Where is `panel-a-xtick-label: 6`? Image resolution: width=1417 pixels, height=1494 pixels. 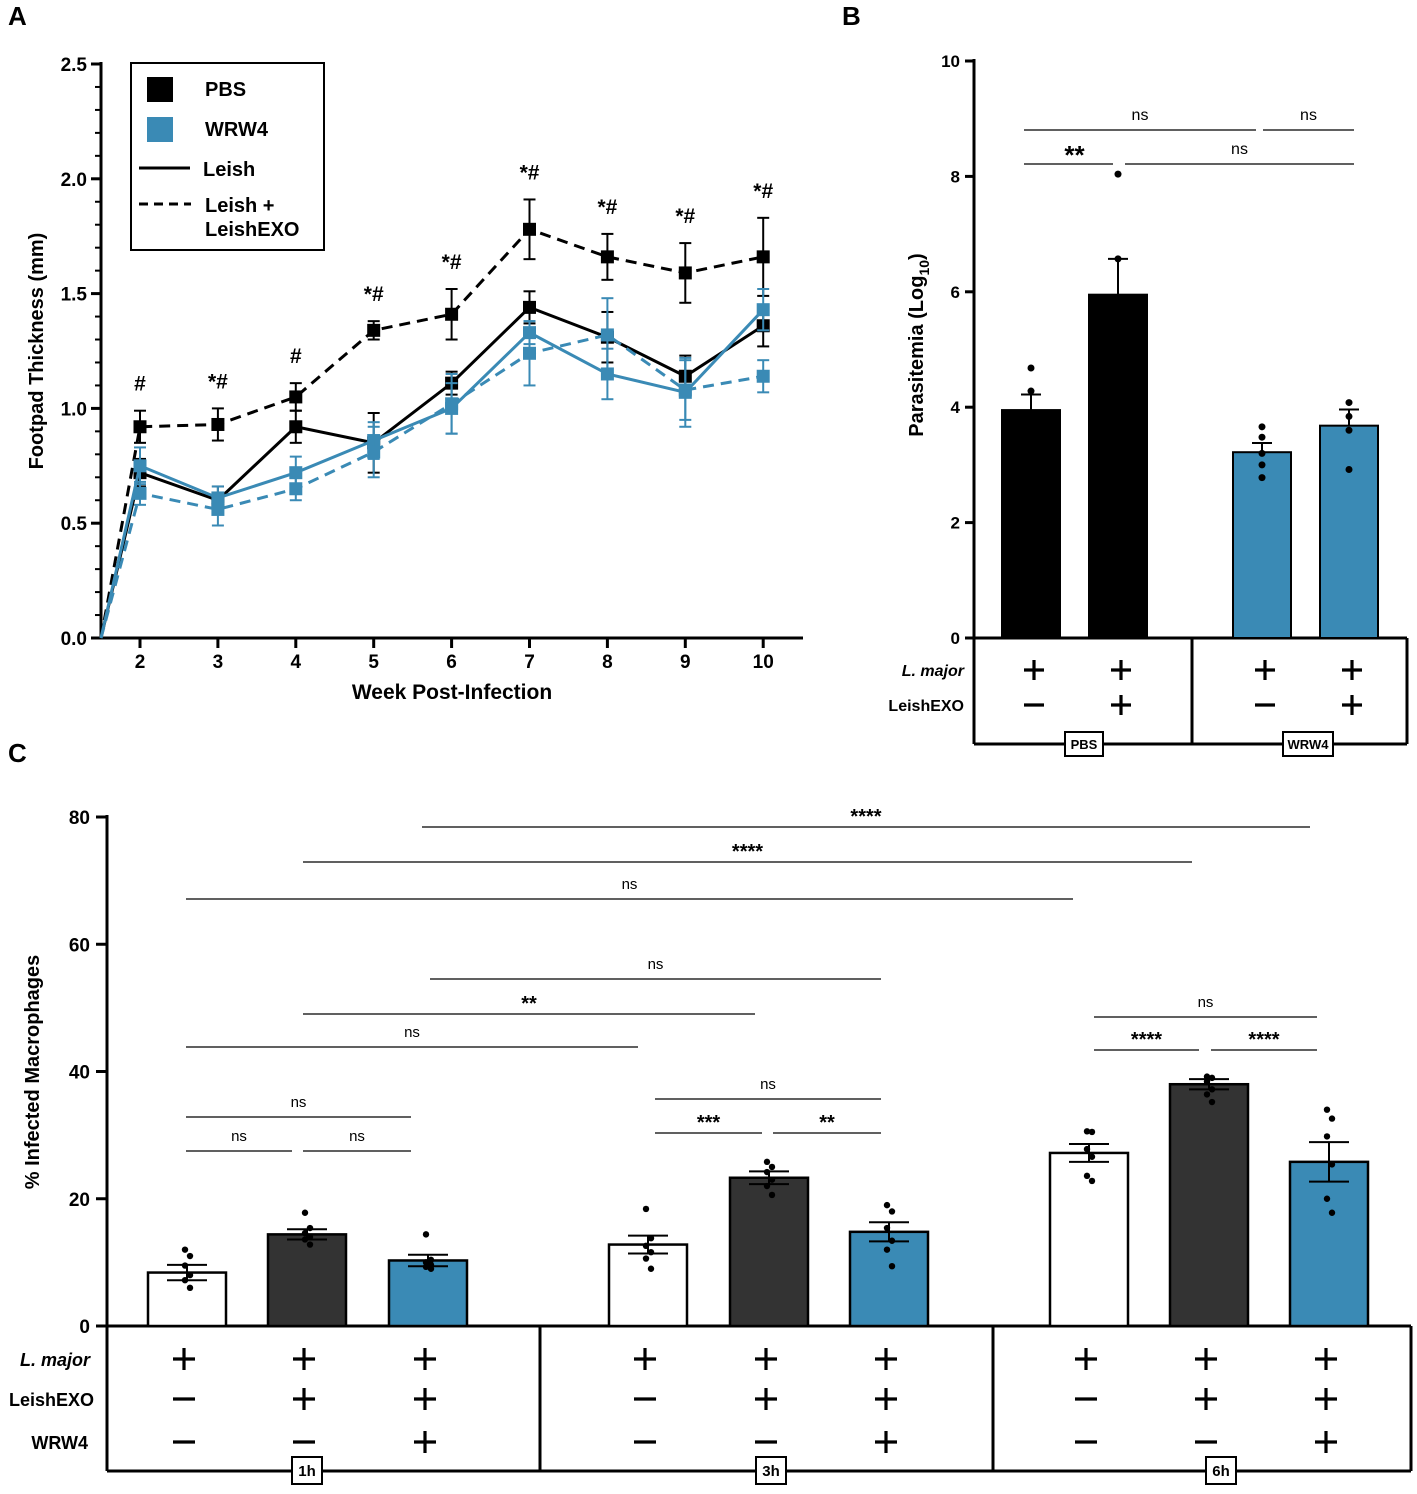 panel-a-xtick-label: 6 is located at coordinates (451, 662).